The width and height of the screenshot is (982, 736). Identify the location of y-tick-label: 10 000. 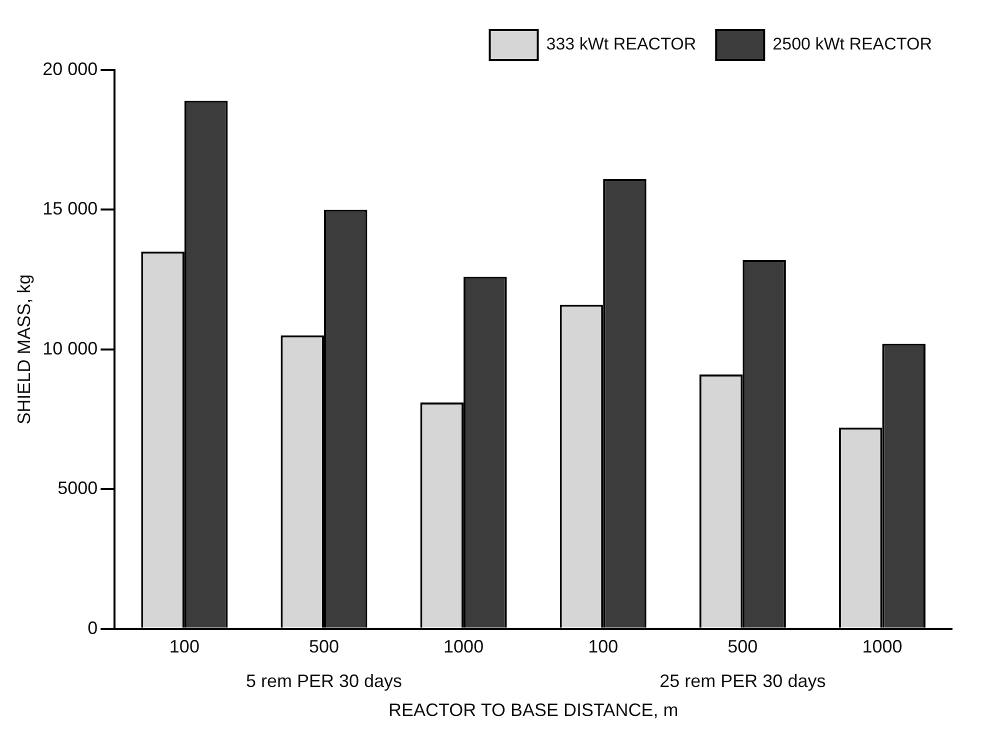
(70, 348).